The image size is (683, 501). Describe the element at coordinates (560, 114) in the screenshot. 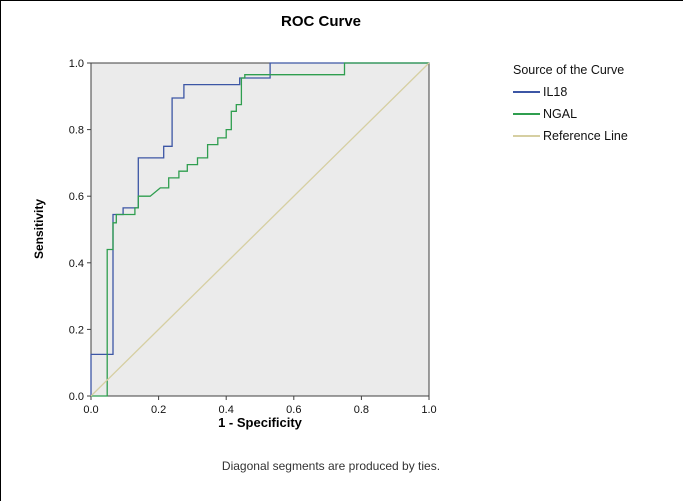

I see `legend-label-ngal: NGAL` at that location.